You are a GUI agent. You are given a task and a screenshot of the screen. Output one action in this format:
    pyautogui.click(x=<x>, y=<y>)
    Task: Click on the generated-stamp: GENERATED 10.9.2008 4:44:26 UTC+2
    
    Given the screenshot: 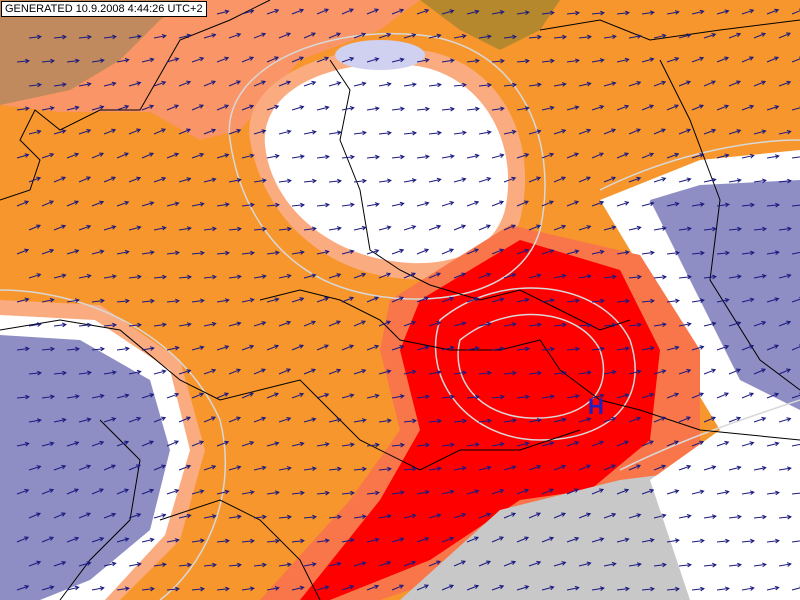 What is the action you would take?
    pyautogui.click(x=104, y=9)
    